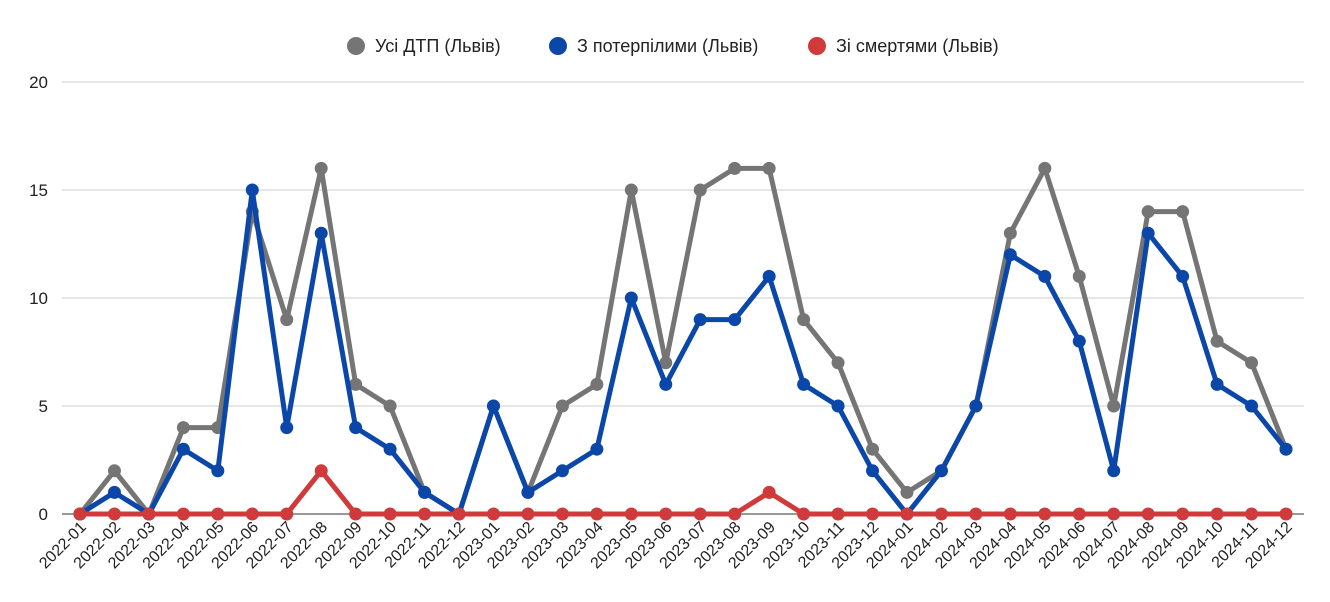 The width and height of the screenshot is (1330, 602). Describe the element at coordinates (667, 46) in the screenshot. I see `legend-label: З потерпілими (Львів)` at that location.